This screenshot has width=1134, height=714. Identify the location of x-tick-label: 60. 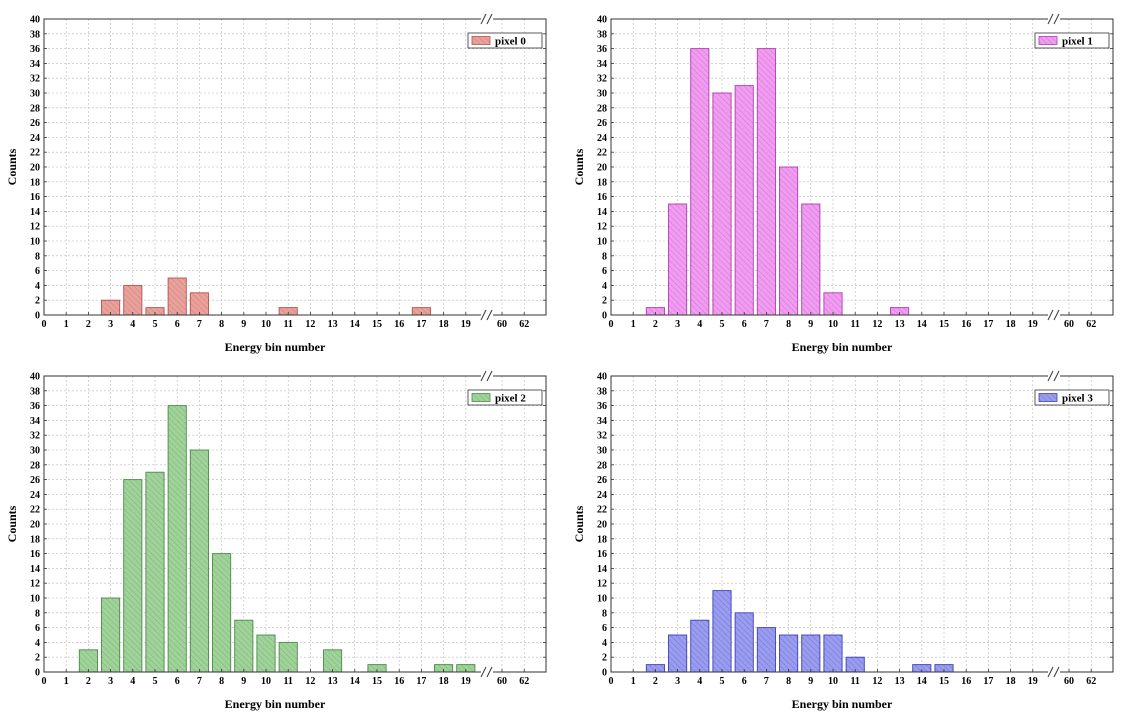
(502, 324).